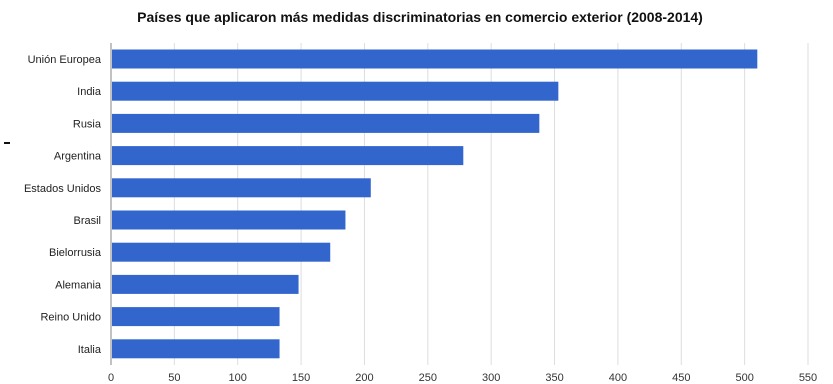 This screenshot has width=833, height=384. What do you see at coordinates (491, 378) in the screenshot?
I see `x-tick-label: 300` at bounding box center [491, 378].